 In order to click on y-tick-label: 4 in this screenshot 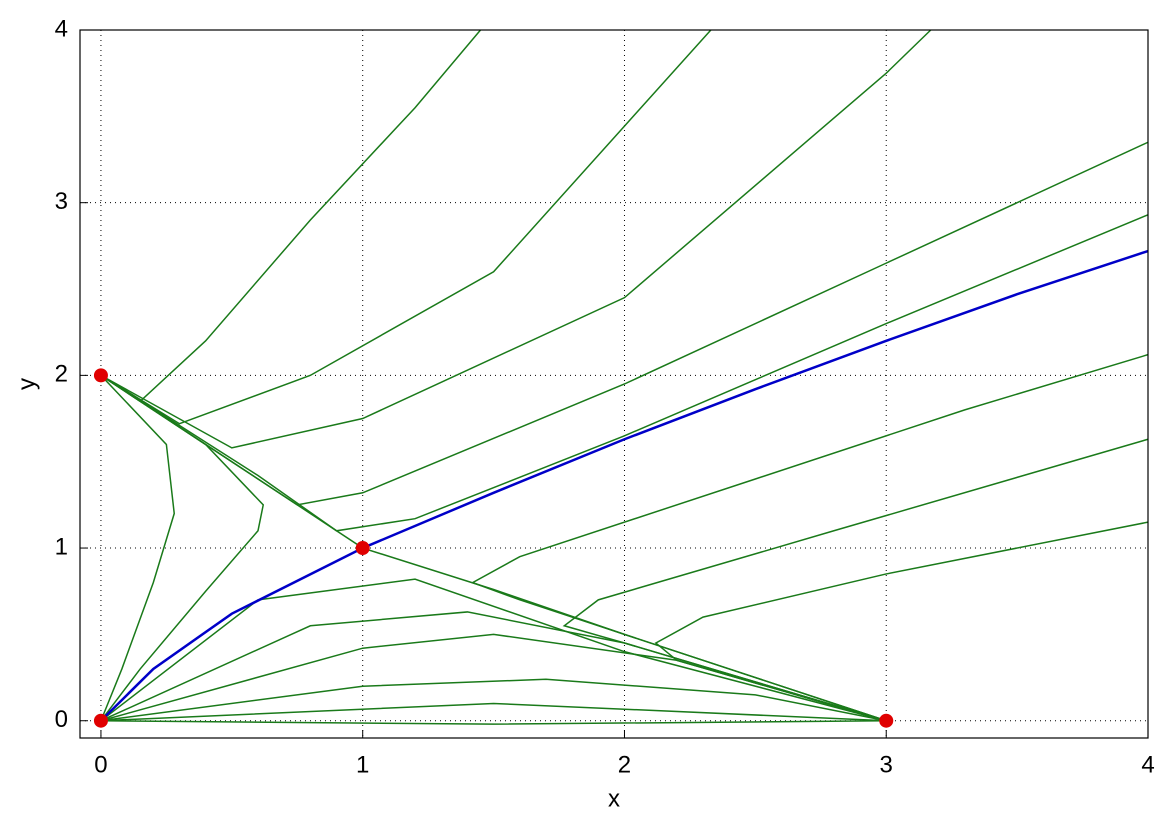, I will do `click(61, 28)`.